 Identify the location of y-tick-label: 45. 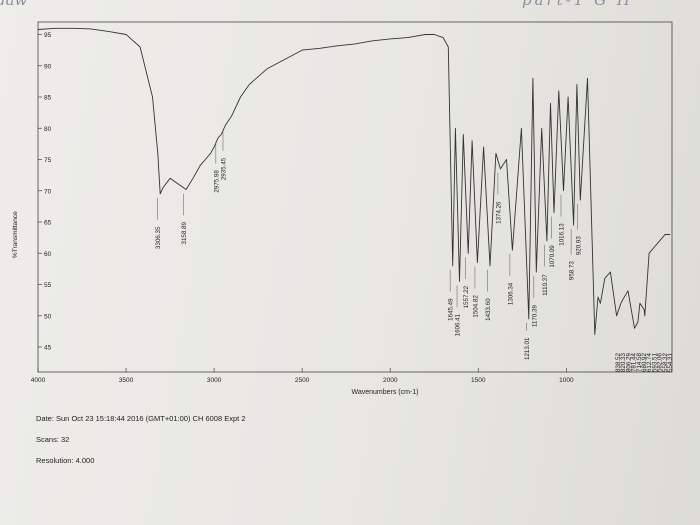
(48, 348).